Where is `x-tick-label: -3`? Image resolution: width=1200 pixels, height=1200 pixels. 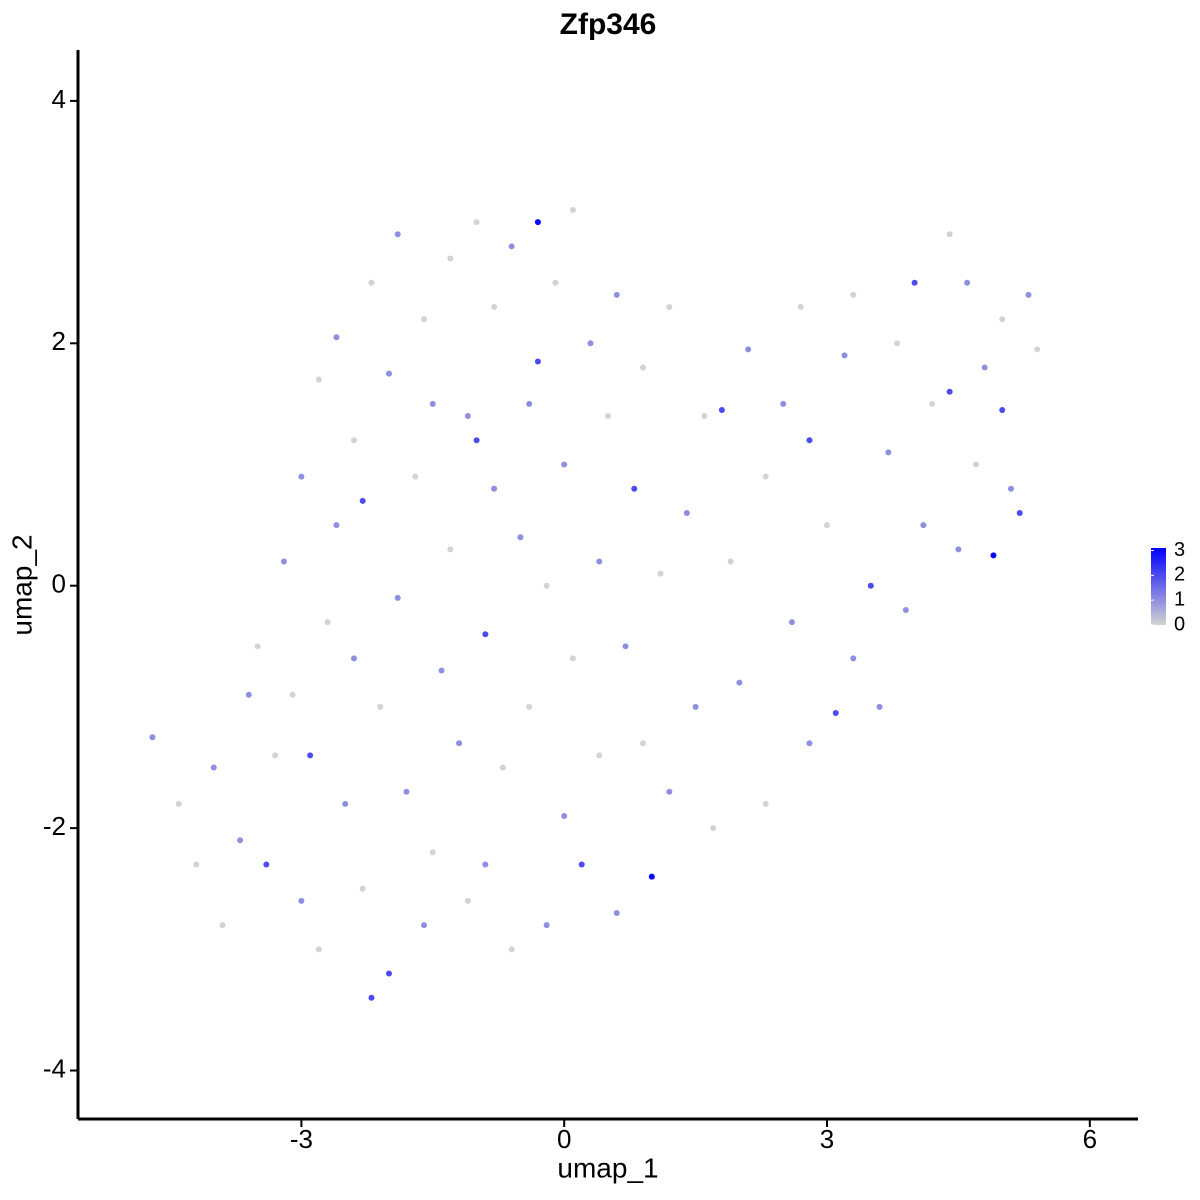 x-tick-label: -3 is located at coordinates (301, 1139).